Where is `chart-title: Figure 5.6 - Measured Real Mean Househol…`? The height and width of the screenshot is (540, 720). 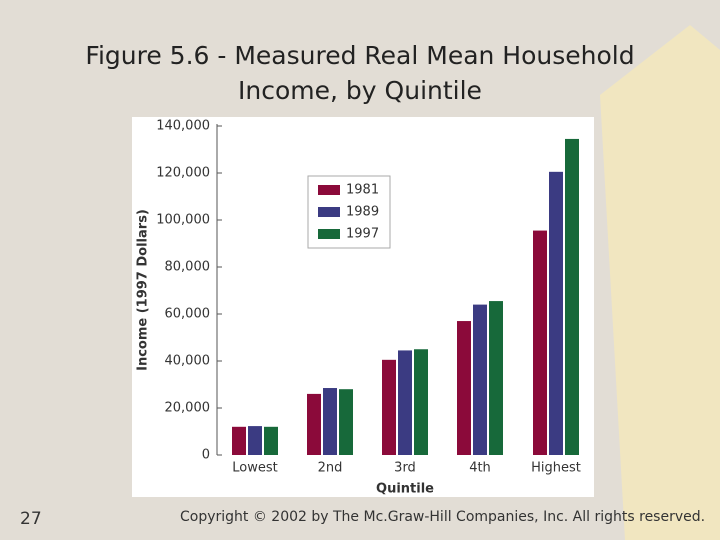 chart-title: Figure 5.6 - Measured Real Mean Househol… is located at coordinates (360, 73).